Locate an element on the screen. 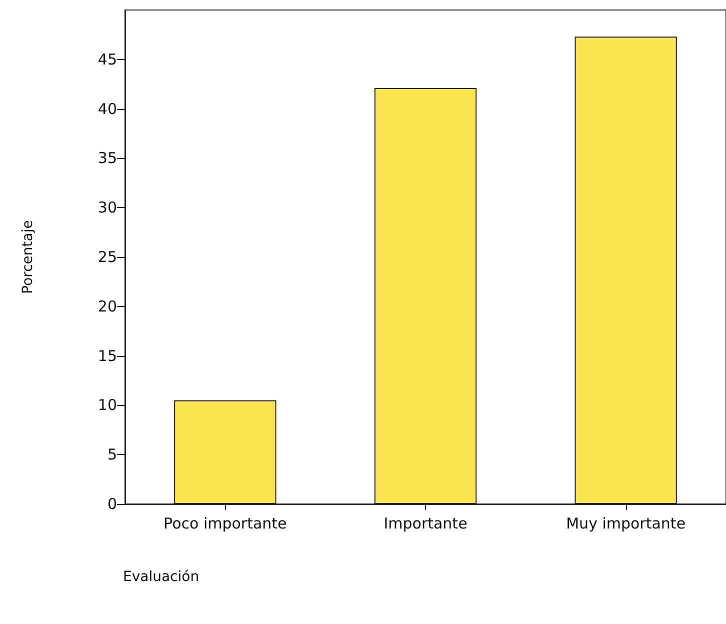 This screenshot has width=726, height=624. y-tick-label: 15 is located at coordinates (107, 355).